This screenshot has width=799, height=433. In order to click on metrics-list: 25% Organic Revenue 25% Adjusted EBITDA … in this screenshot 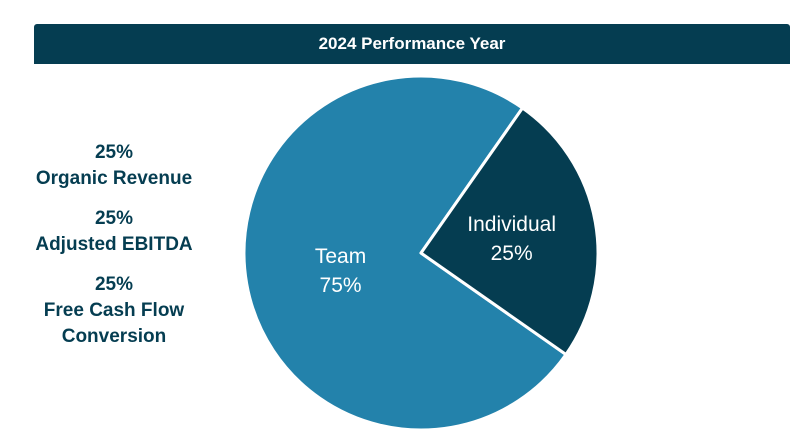, I will do `click(114, 252)`.